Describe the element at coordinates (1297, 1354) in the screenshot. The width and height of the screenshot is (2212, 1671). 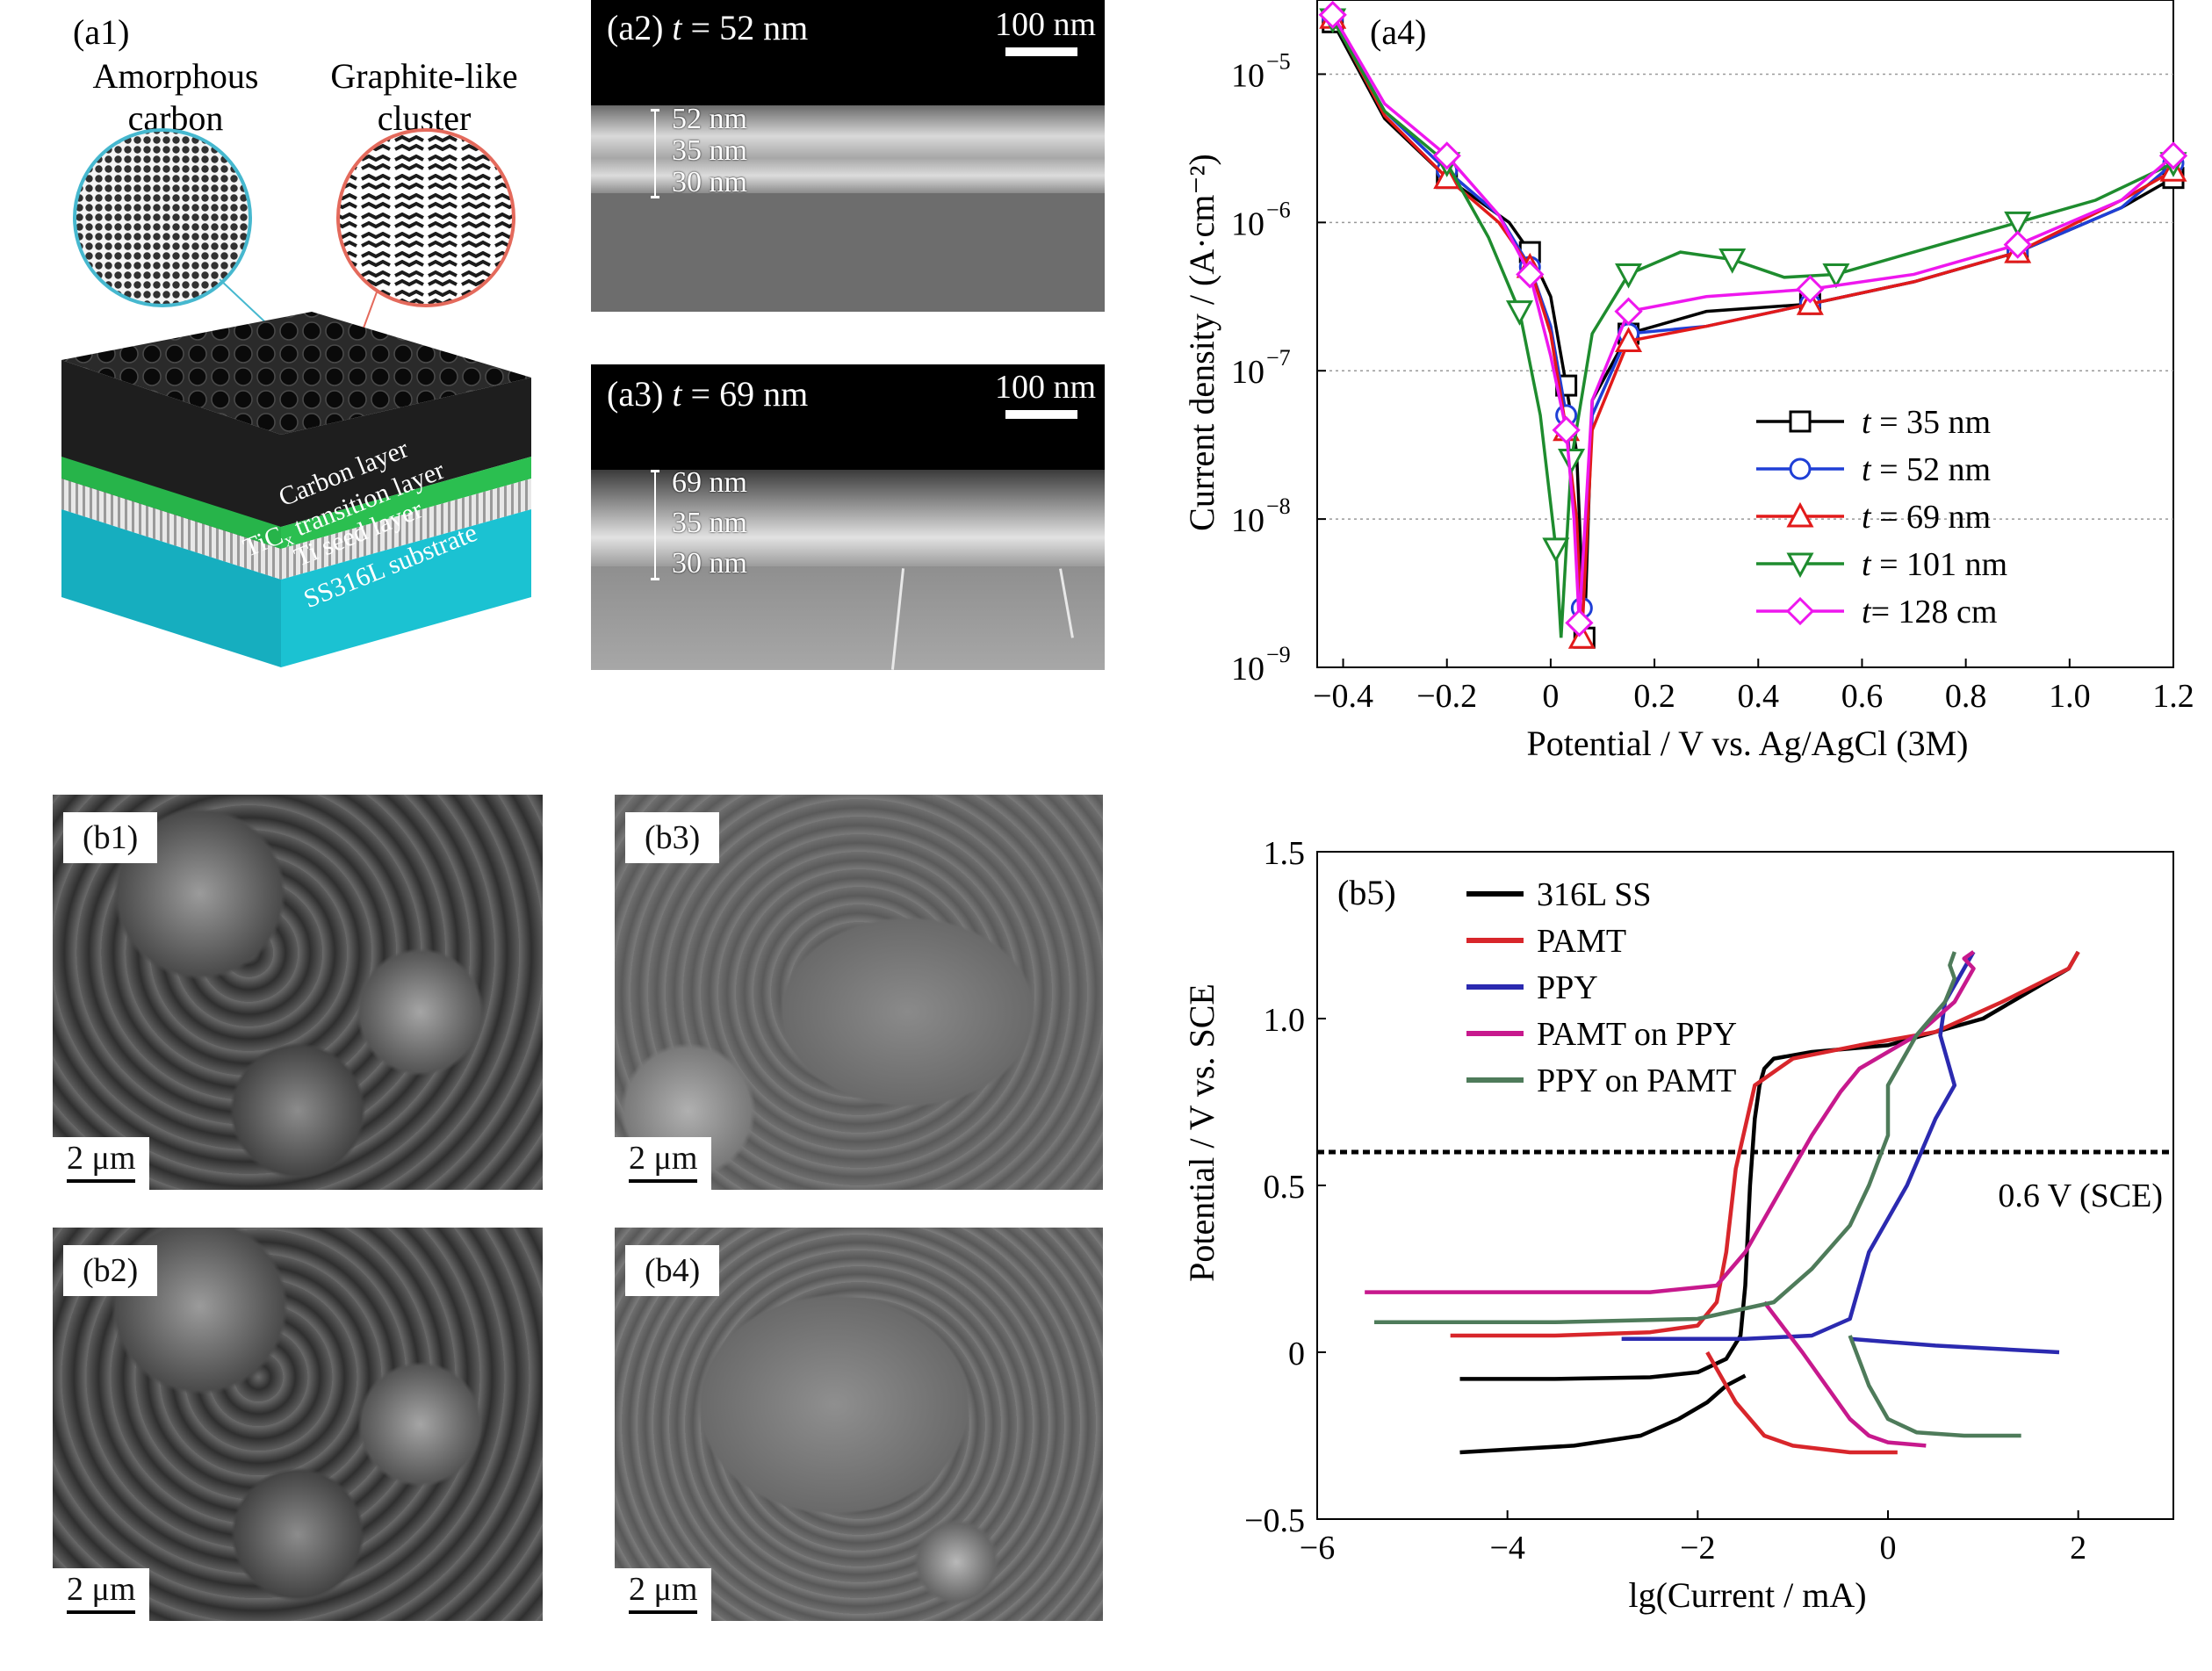
I see `b5-y-tick-label: 0` at that location.